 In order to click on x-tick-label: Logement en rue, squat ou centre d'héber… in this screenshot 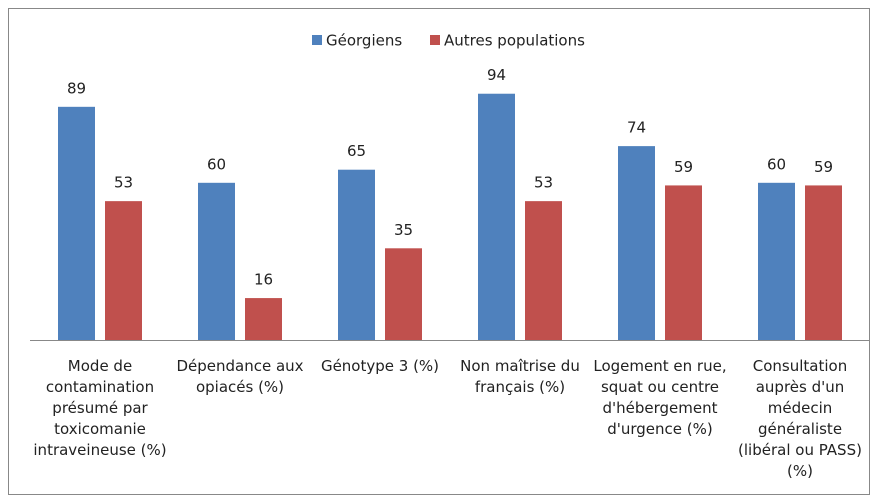, I will do `click(660, 397)`.